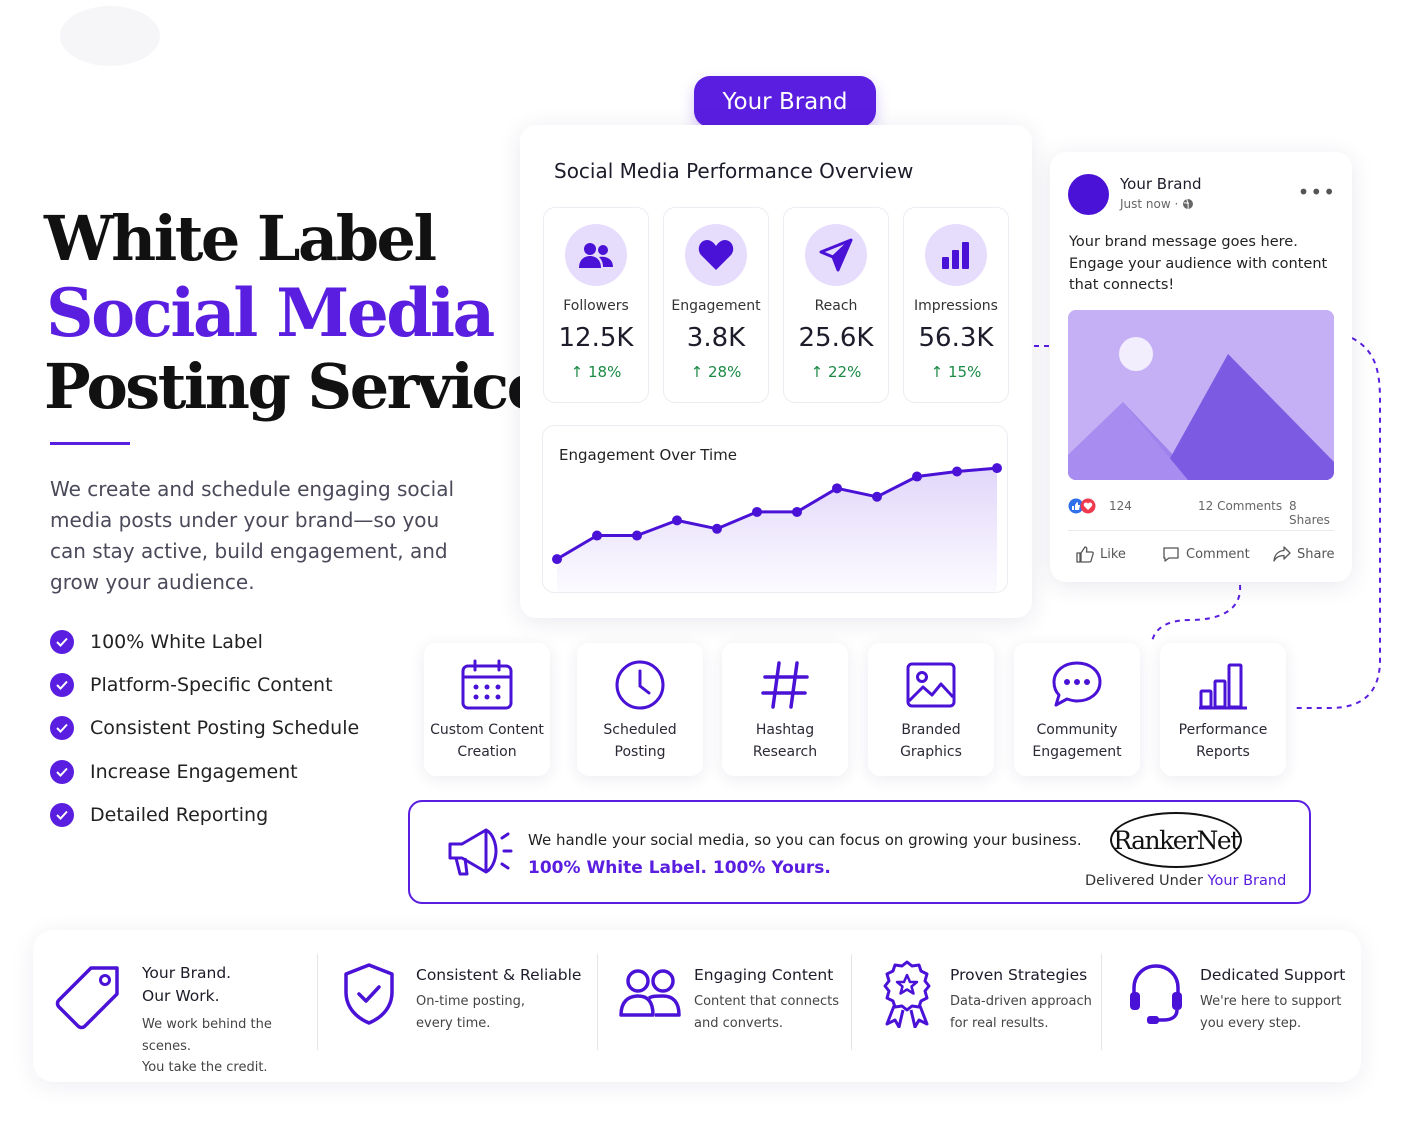  What do you see at coordinates (1309, 513) in the screenshot?
I see `share-count: 8 Shares` at bounding box center [1309, 513].